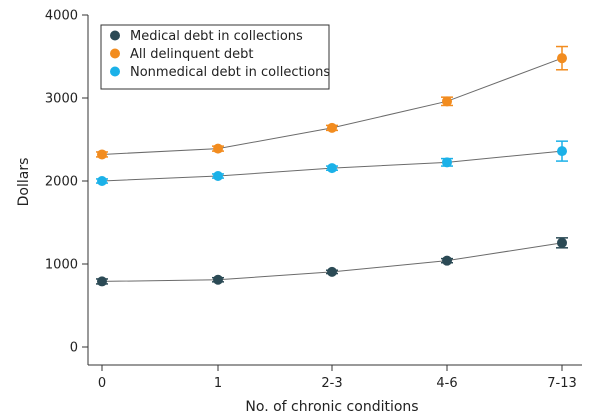 Image resolution: width=596 pixels, height=419 pixels. Describe the element at coordinates (218, 383) in the screenshot. I see `x-tick-label: 1` at that location.